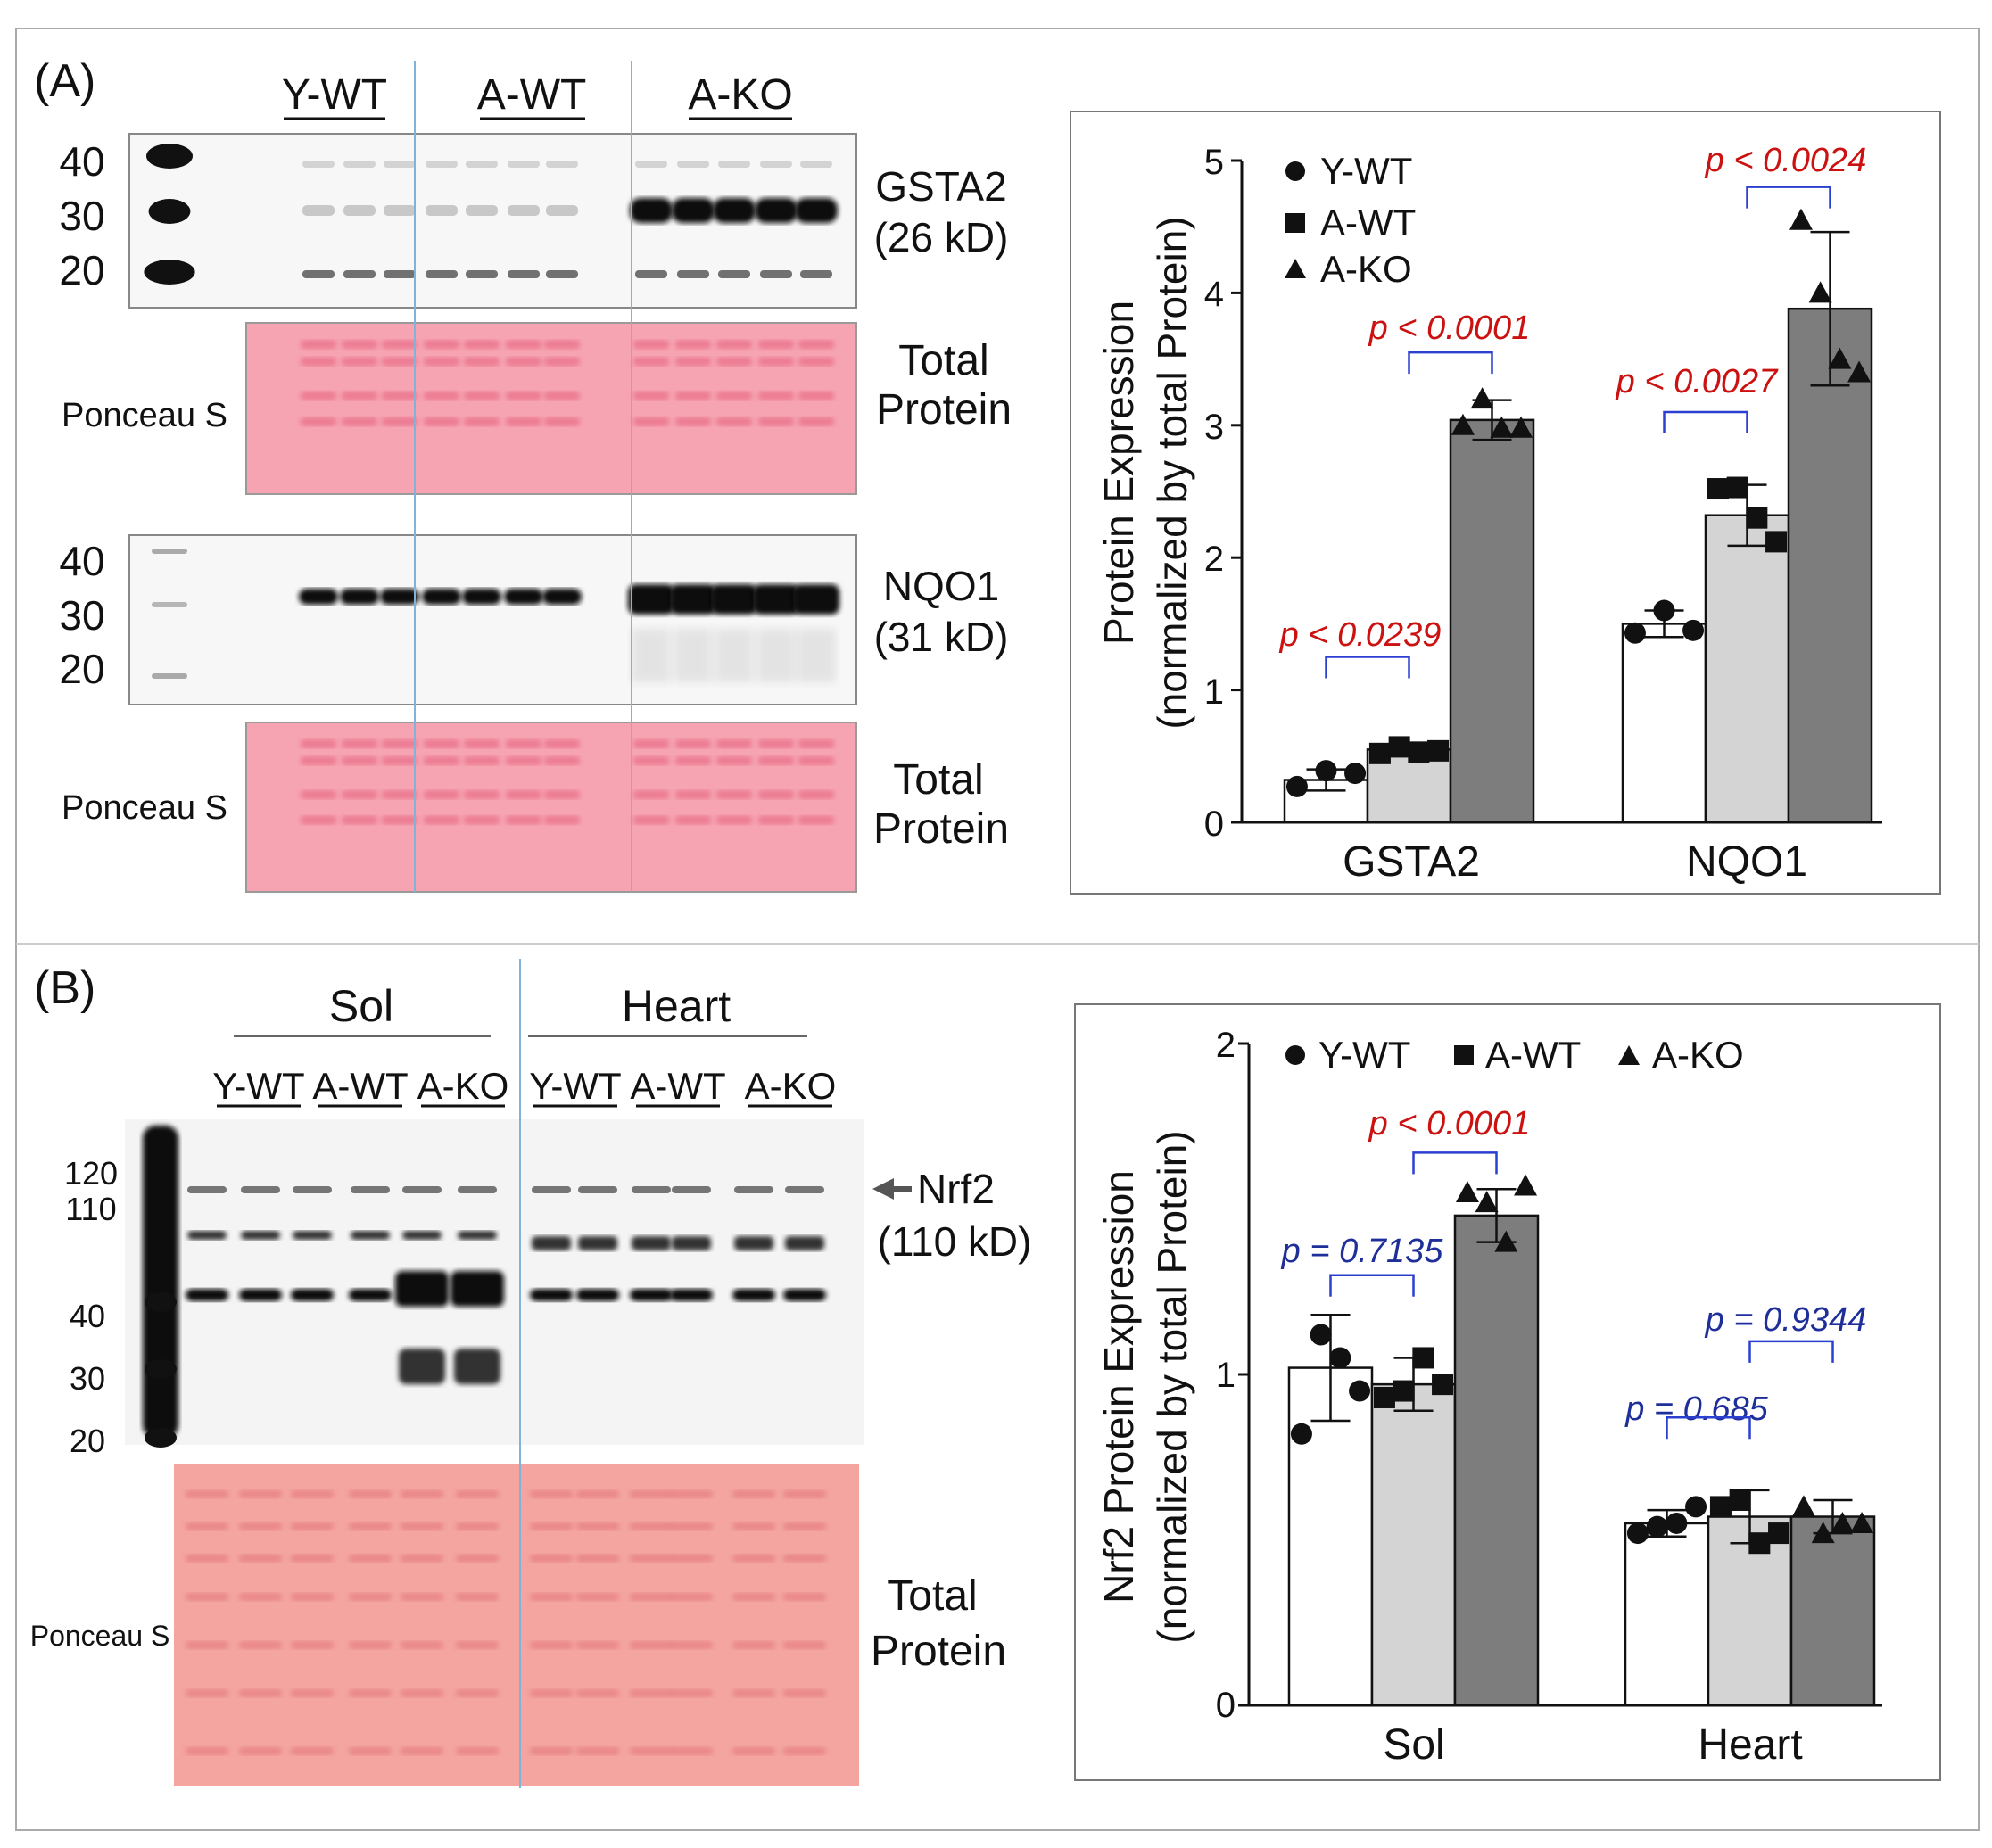 Image resolution: width=1992 pixels, height=1848 pixels. Describe the element at coordinates (1226, 1375) in the screenshot. I see `chart-b-ytick-1: 1` at that location.